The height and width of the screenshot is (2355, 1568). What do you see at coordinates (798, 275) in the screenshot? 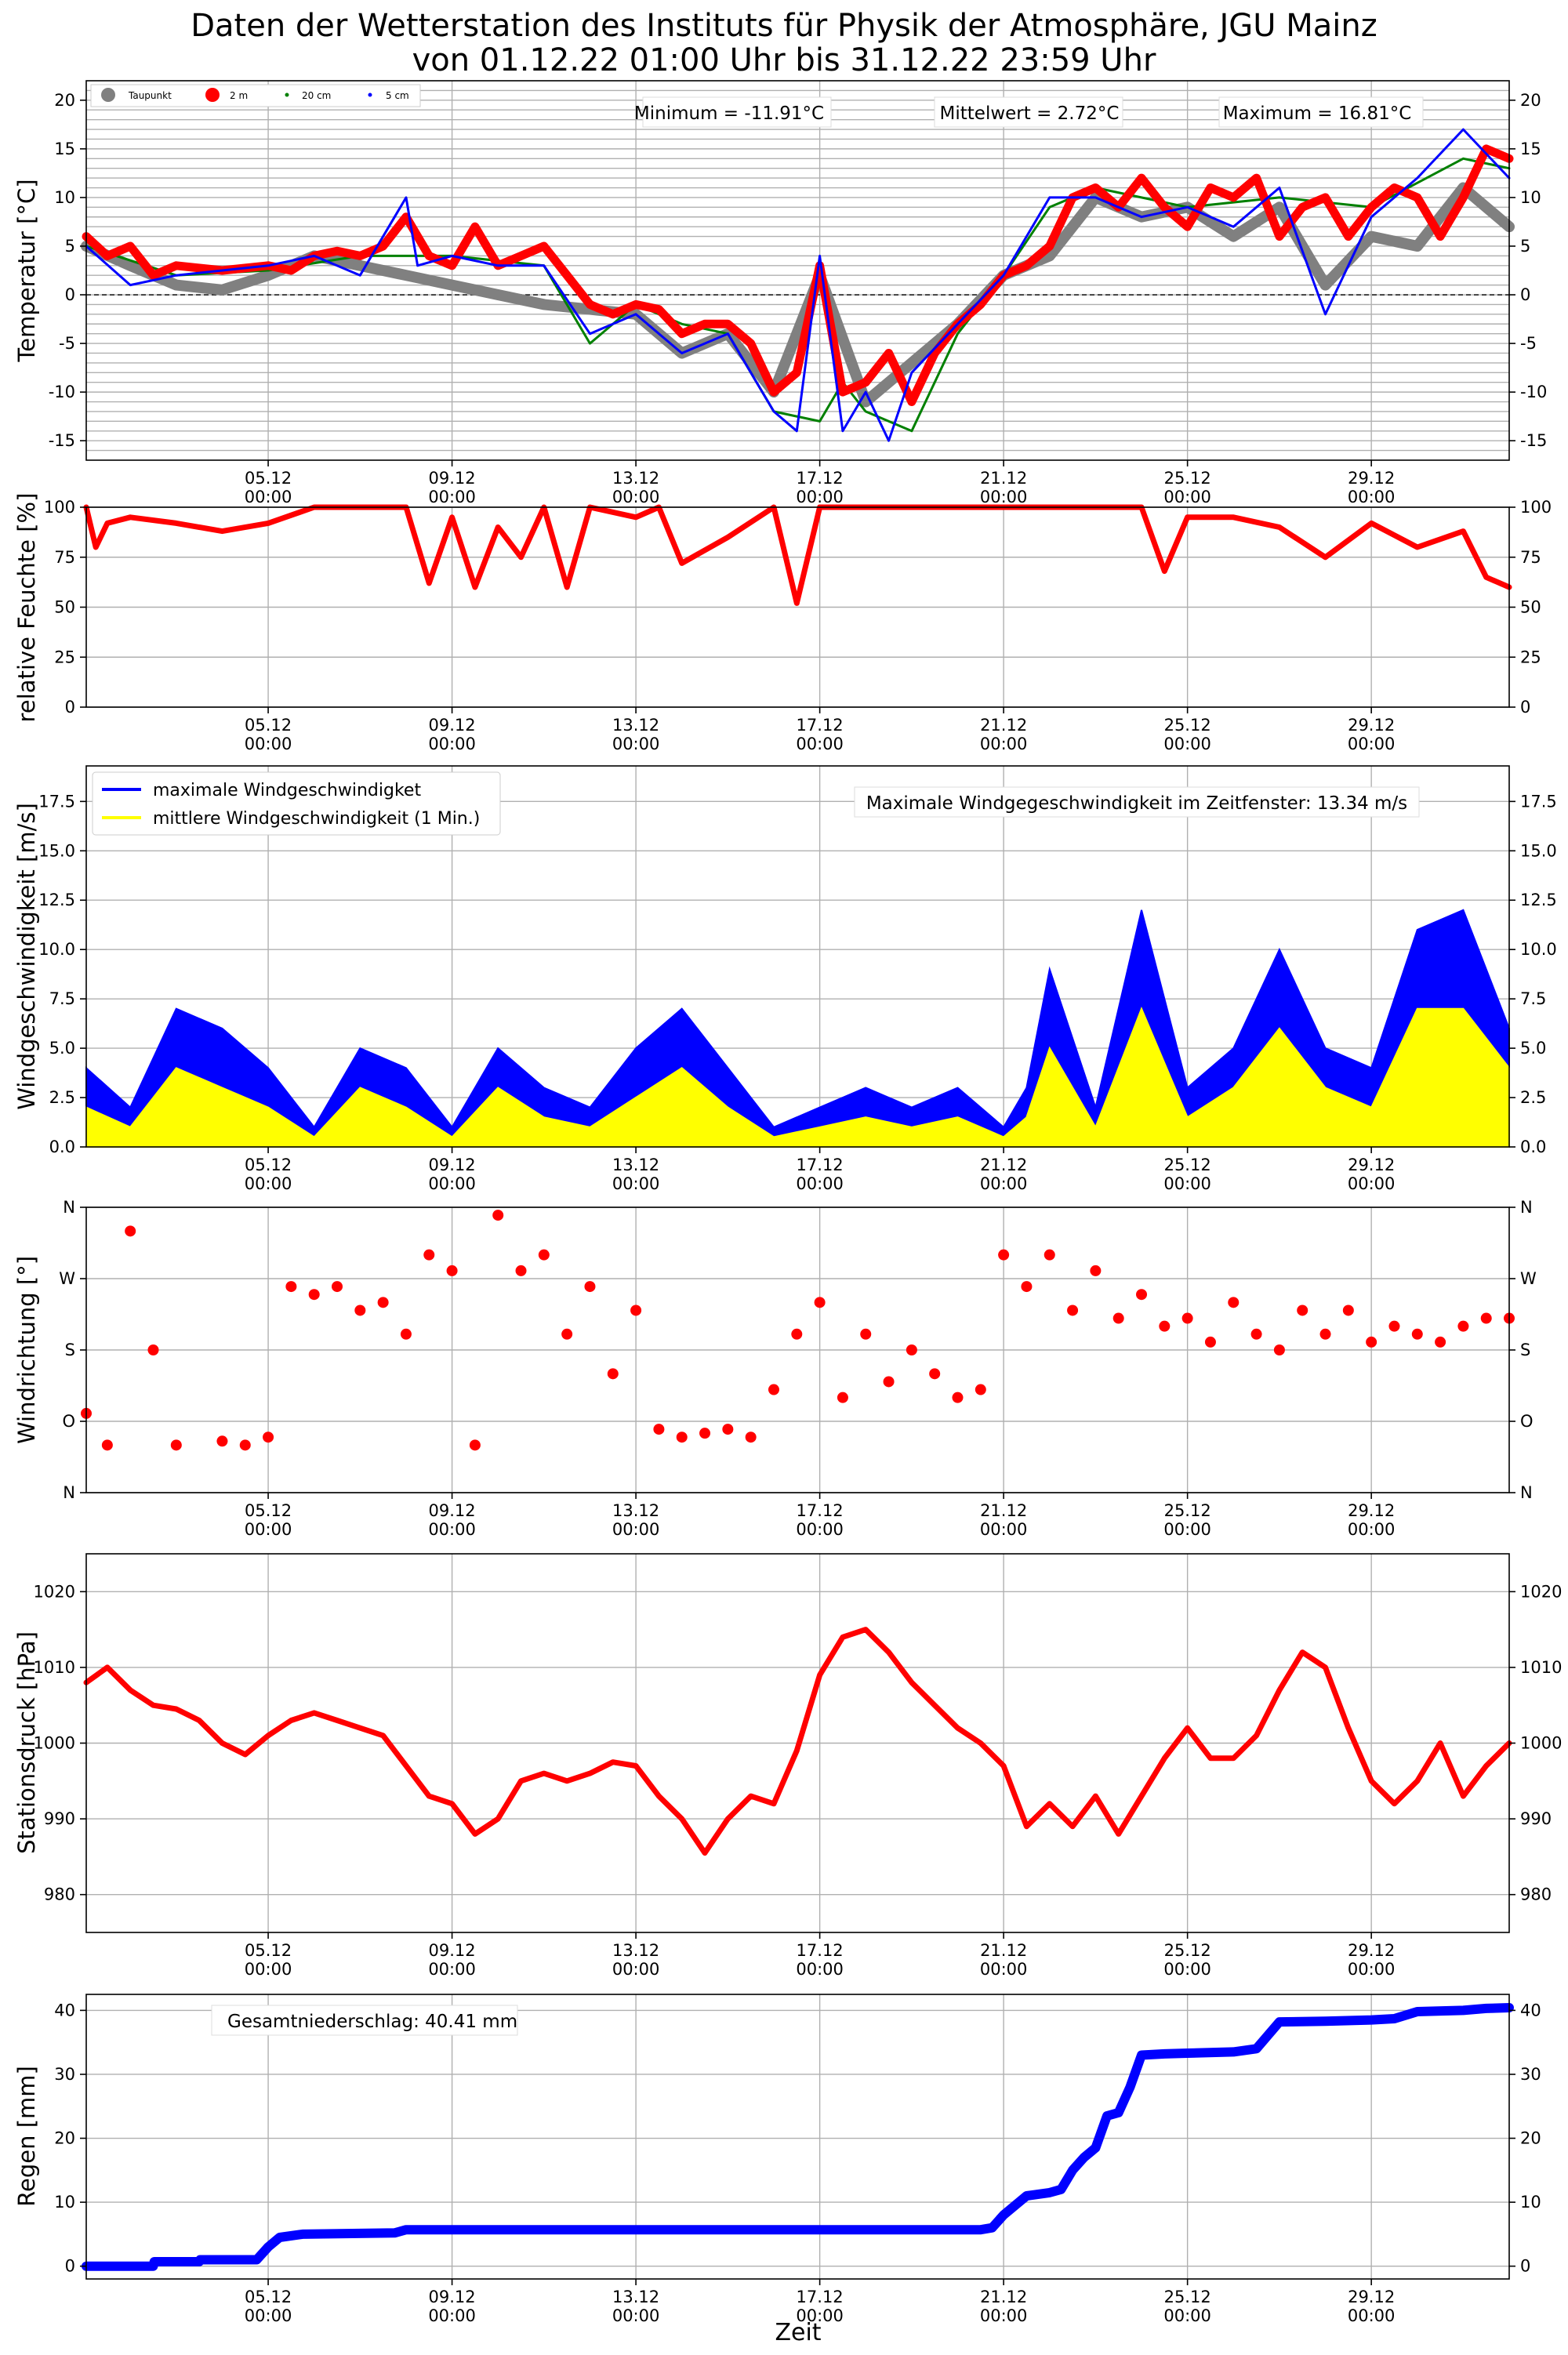
I see `series-line-2-m` at bounding box center [798, 275].